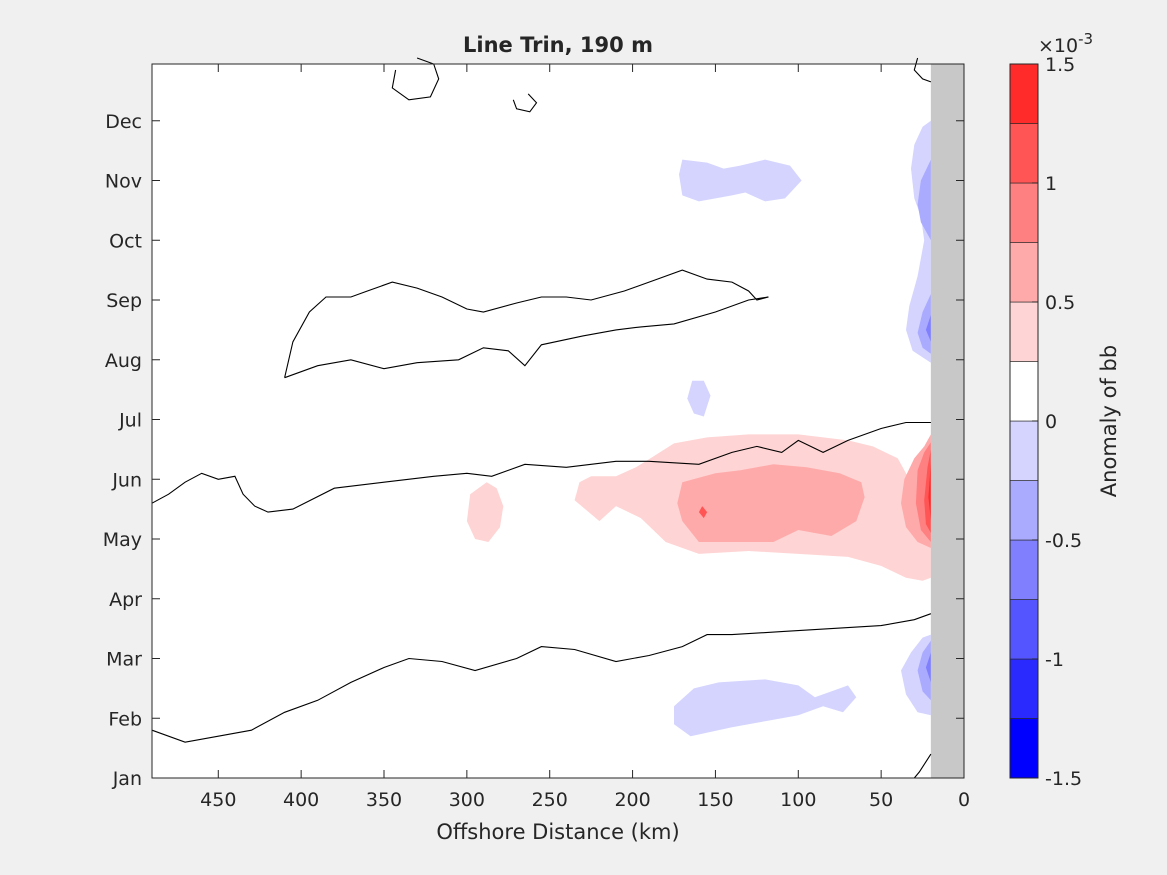  Describe the element at coordinates (558, 45) in the screenshot. I see `chart-title: Line Trin, 190 m` at that location.